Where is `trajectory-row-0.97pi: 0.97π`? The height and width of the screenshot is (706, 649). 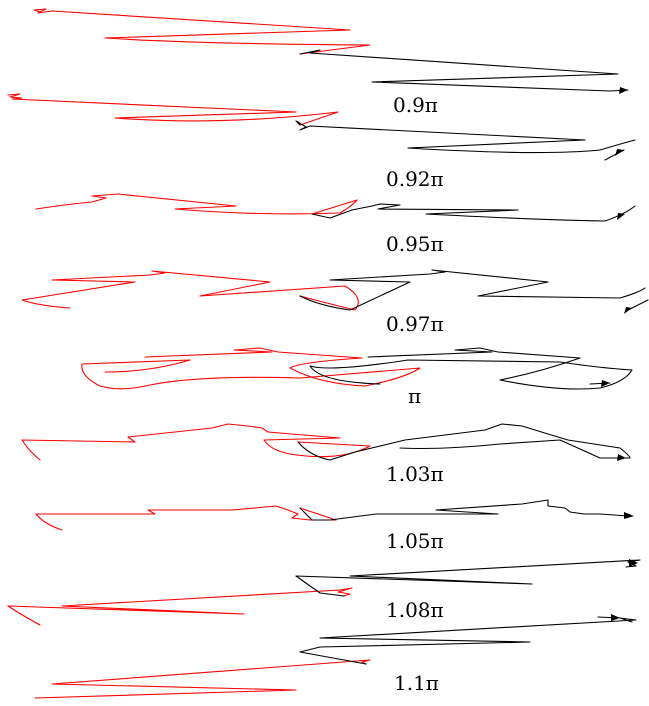
trajectory-row-0.97pi: 0.97π is located at coordinates (335, 302).